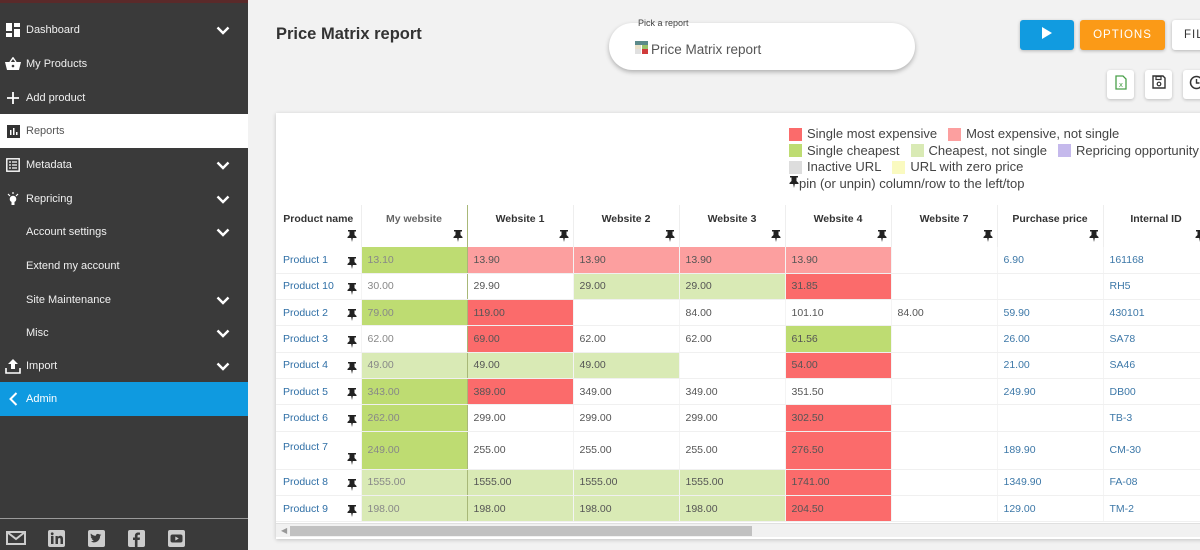  Describe the element at coordinates (305, 482) in the screenshot. I see `product-link: Product 8` at that location.